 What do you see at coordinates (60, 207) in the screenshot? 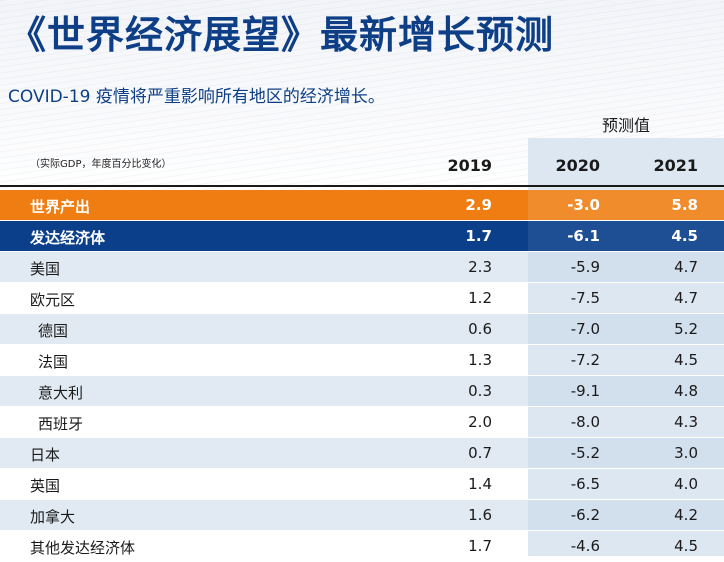
I see `row-name: 世界产出` at bounding box center [60, 207].